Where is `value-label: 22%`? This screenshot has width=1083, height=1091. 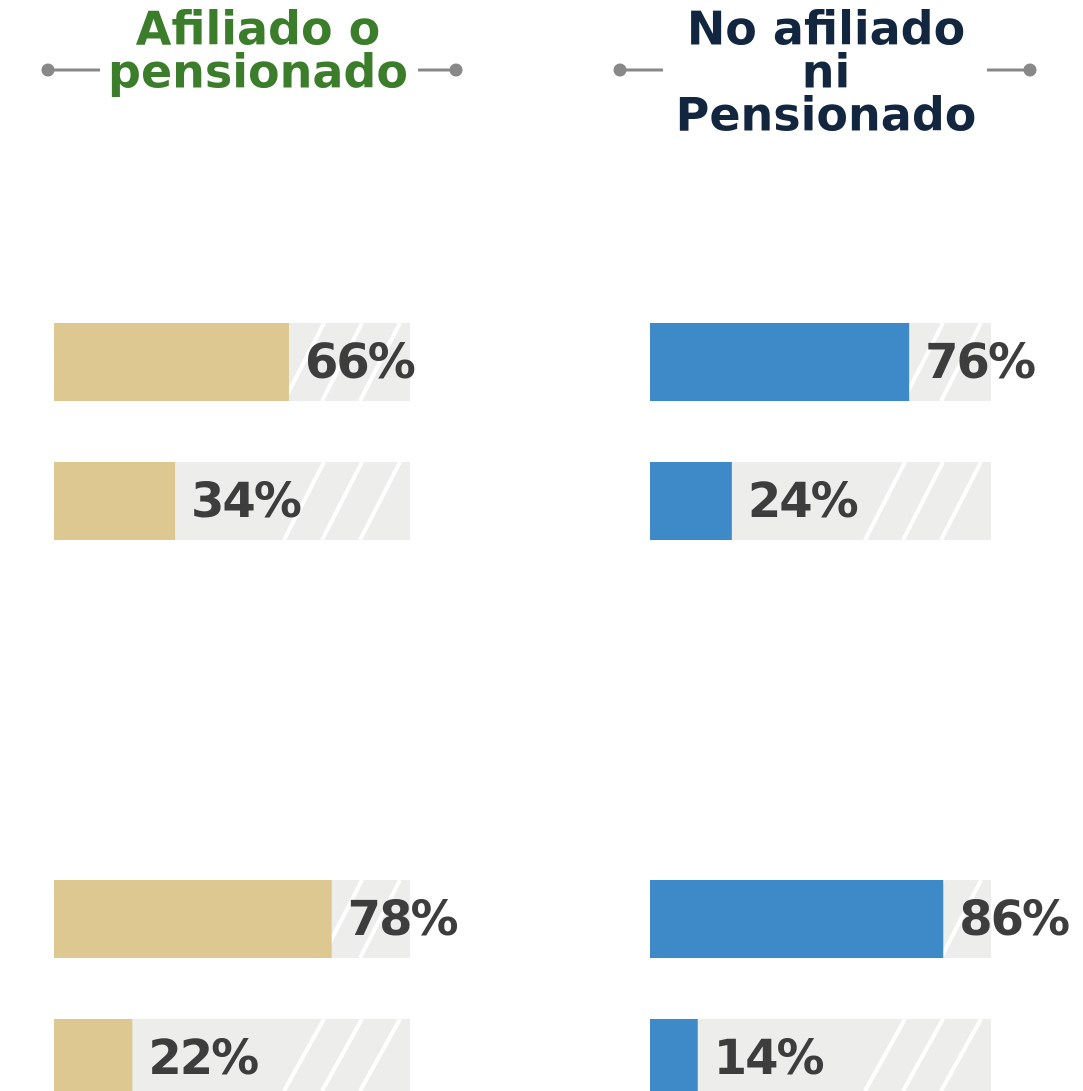
value-label: 22% is located at coordinates (203, 1058).